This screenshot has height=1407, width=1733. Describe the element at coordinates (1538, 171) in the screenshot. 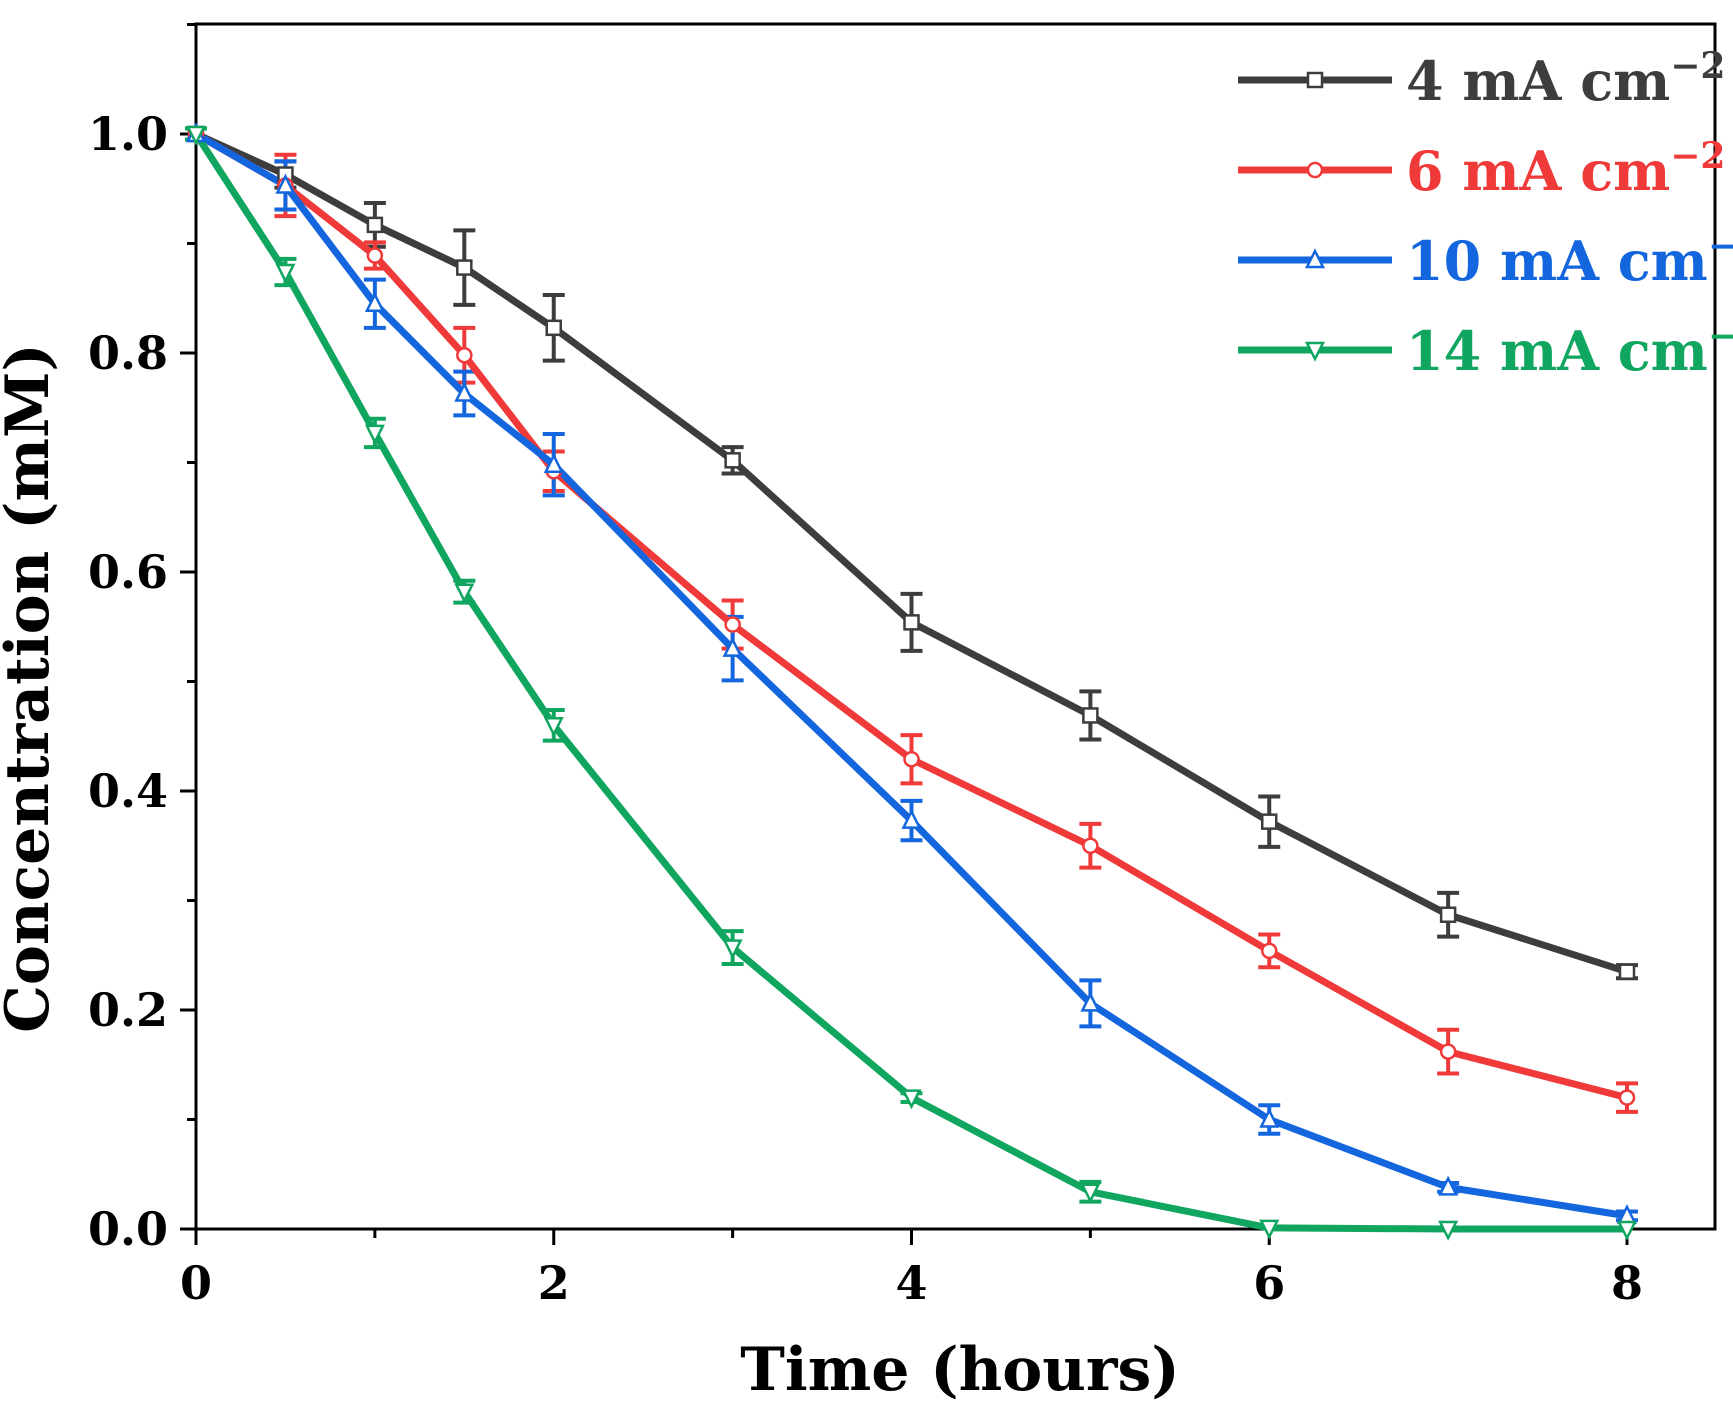

I see `legend-label-text: 6 mA cm` at that location.